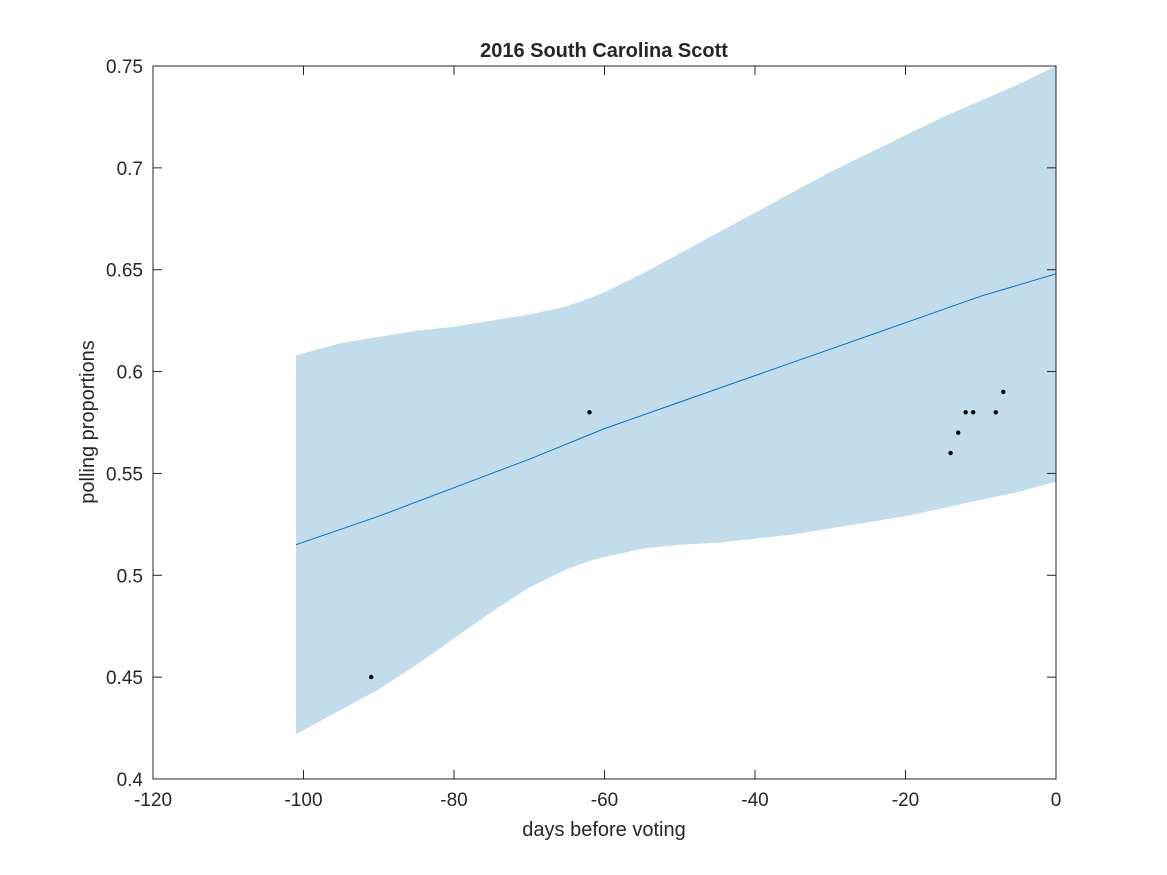  Describe the element at coordinates (604, 51) in the screenshot. I see `chart-title: 2016 South Carolina Scott` at that location.